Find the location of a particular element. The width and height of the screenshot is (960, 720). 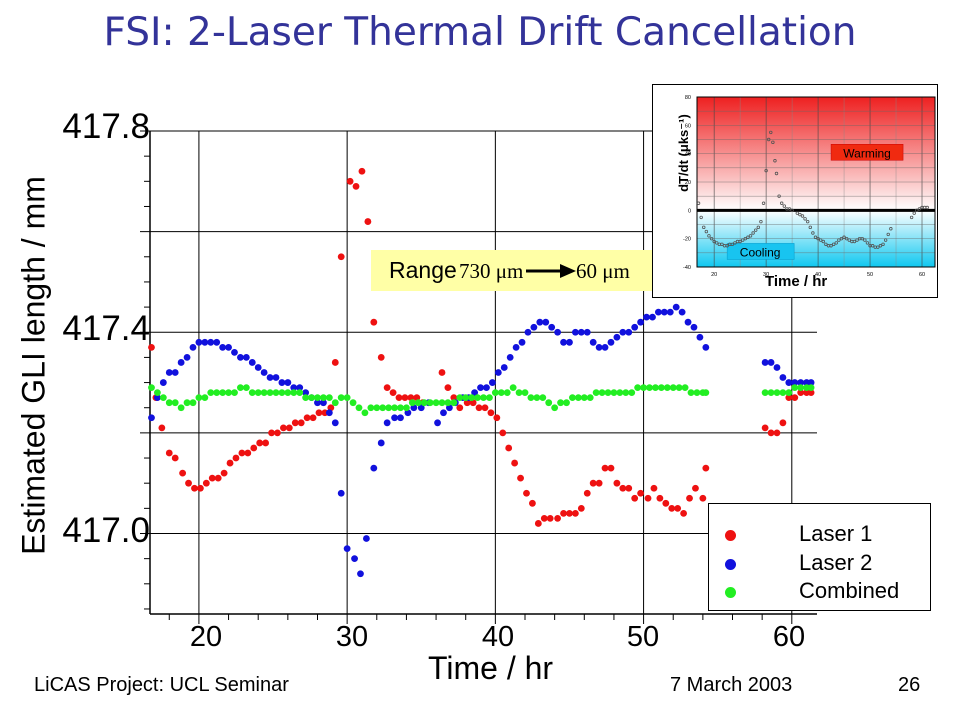

arrow-right-icon is located at coordinates (551, 271).